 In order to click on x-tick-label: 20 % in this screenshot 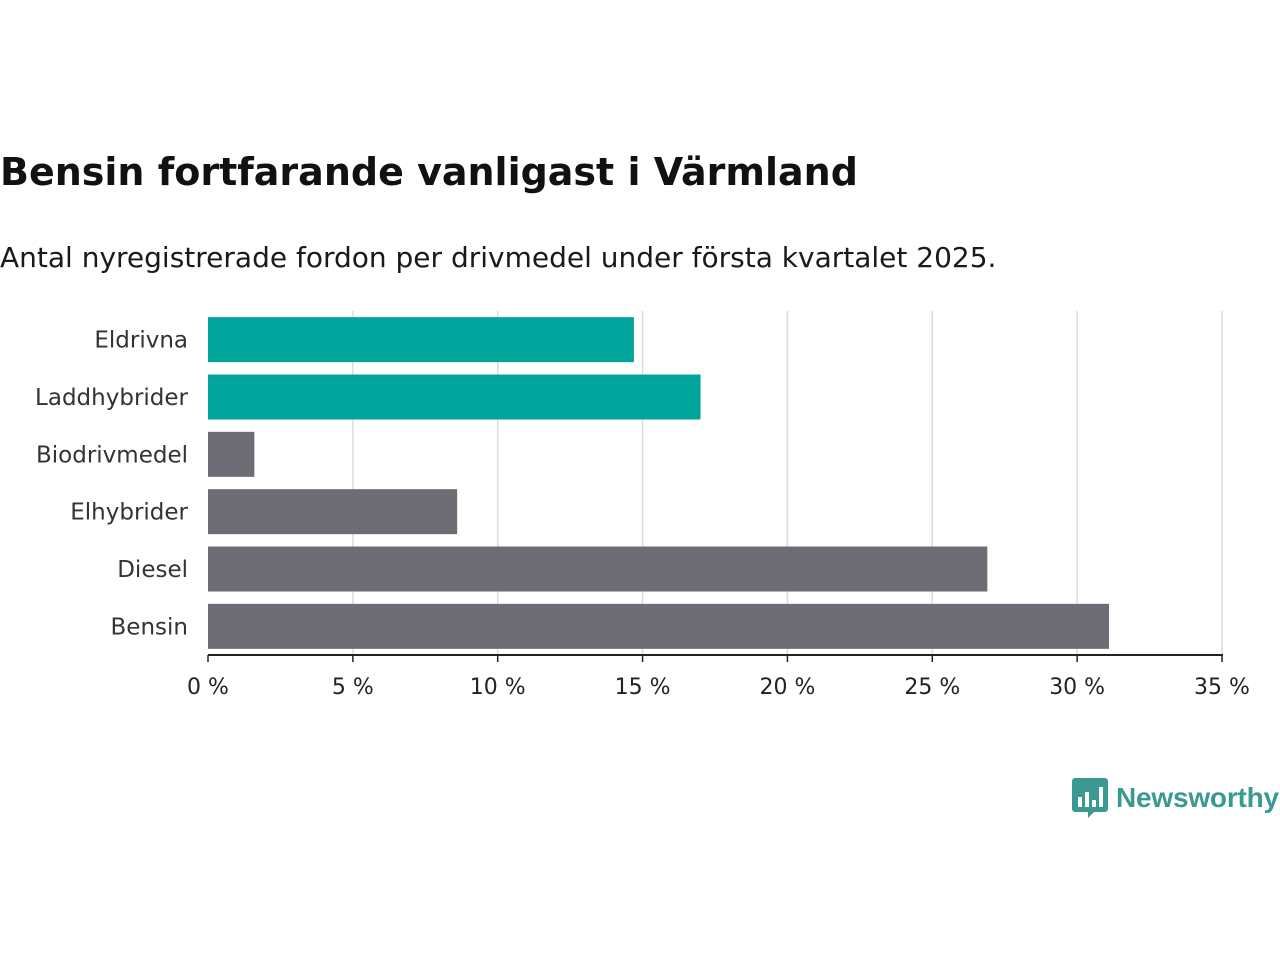, I will do `click(787, 687)`.